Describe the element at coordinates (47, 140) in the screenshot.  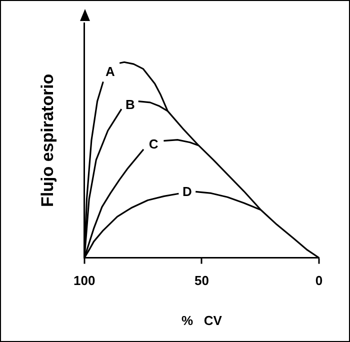
I see `y-axis-title: Flujo espiratorio` at that location.